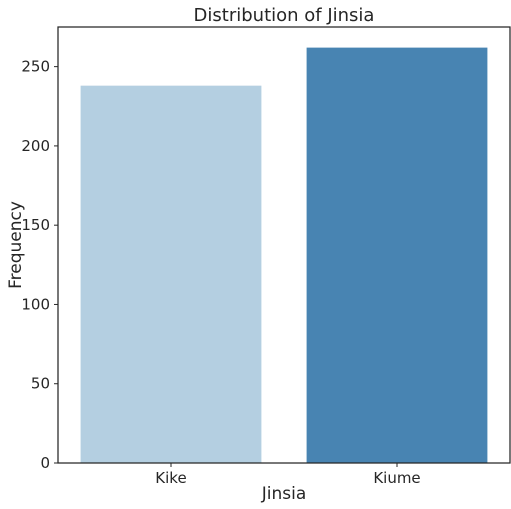 This screenshot has width=511, height=509. I want to click on y-tick-label: 150, so click(35, 225).